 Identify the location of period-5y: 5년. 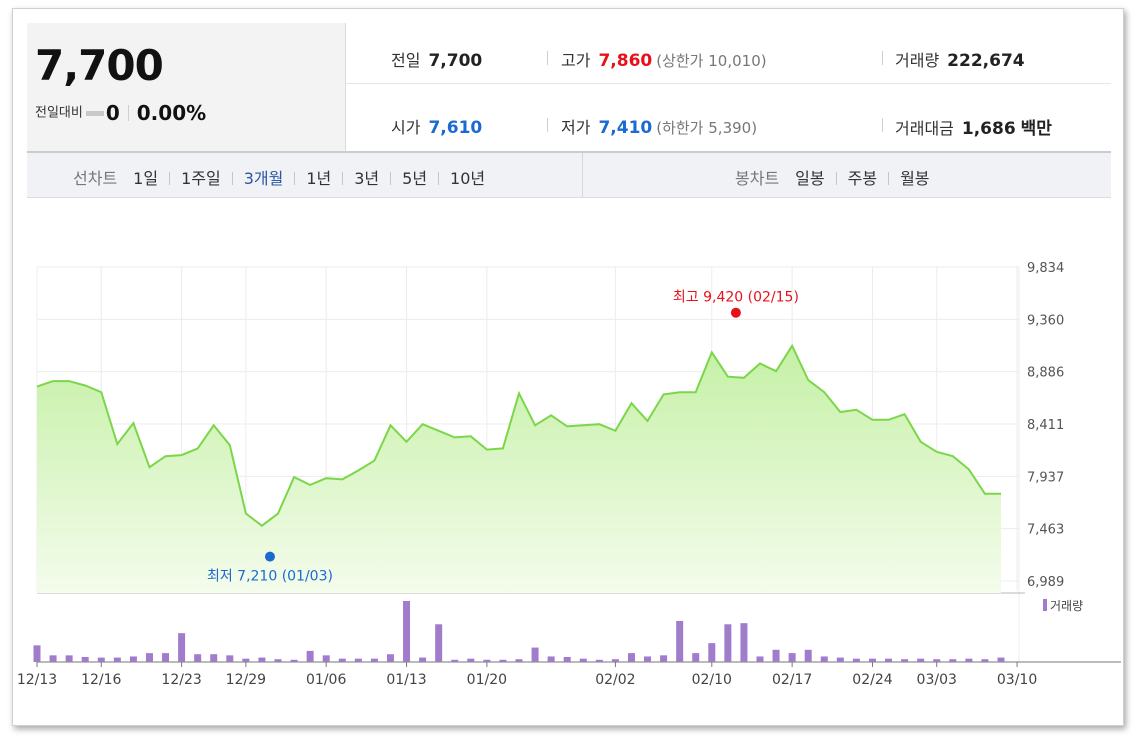
(415, 178).